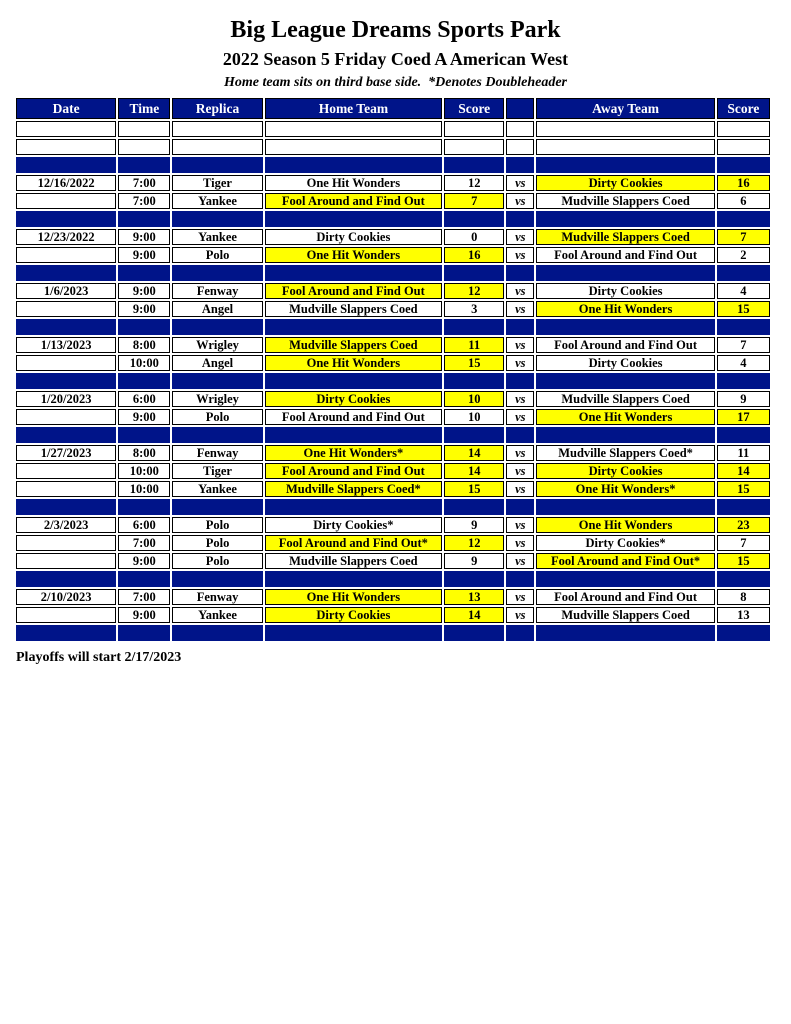 This screenshot has width=791, height=1024. I want to click on date-cell: 12/16/2022, so click(66, 183).